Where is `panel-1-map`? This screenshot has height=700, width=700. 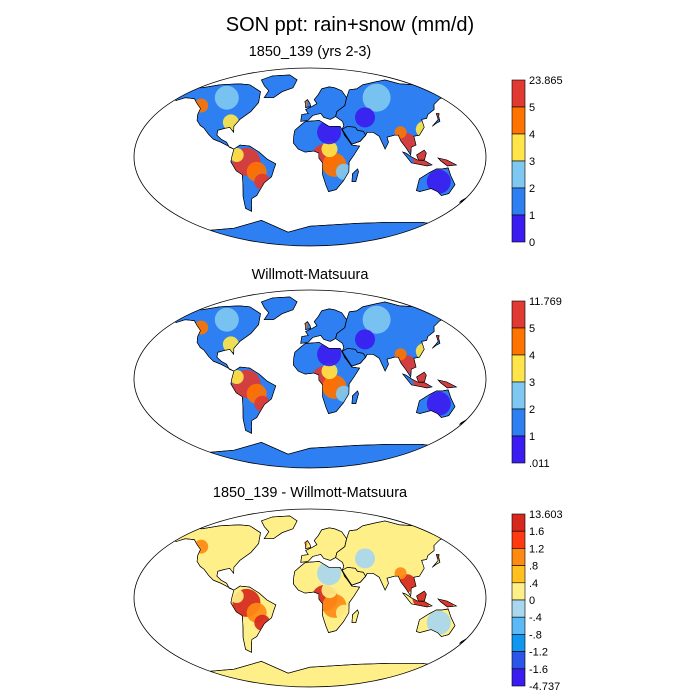 panel-1-map is located at coordinates (310, 157).